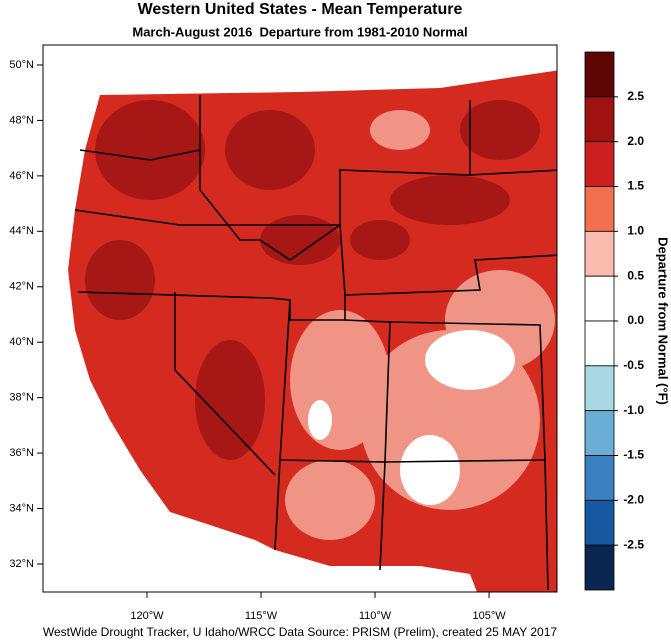  Describe the element at coordinates (411, 417) in the screenshot. I see `neutral-patches` at that location.